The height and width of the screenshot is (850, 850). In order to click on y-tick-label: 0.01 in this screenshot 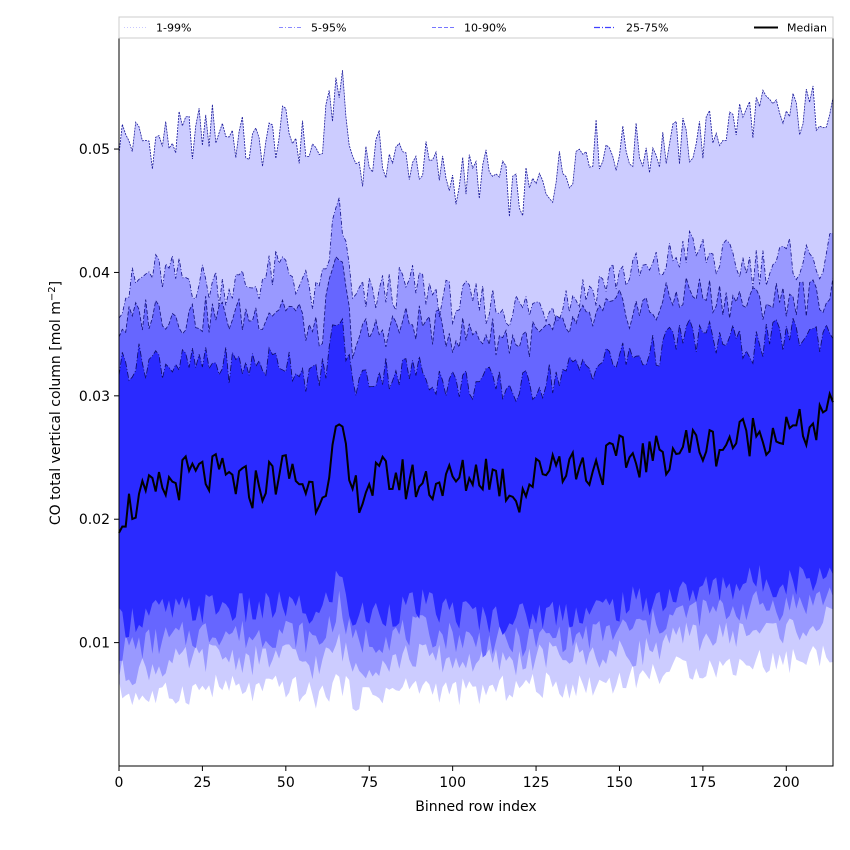, I will do `click(94, 644)`.